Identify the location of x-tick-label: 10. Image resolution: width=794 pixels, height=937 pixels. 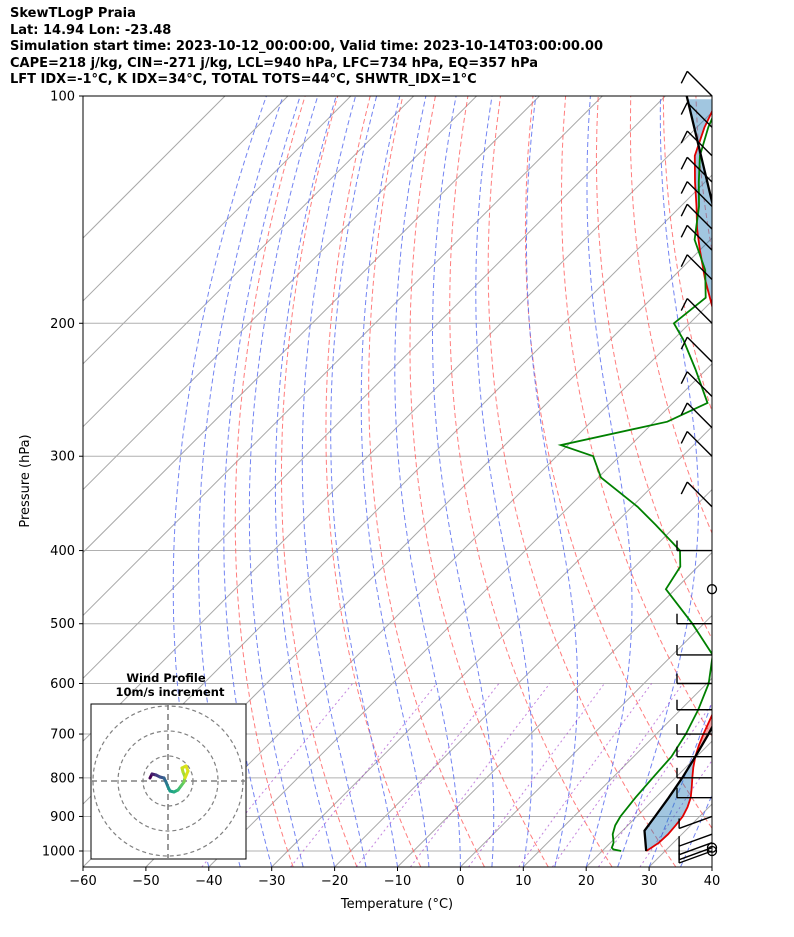
(523, 881).